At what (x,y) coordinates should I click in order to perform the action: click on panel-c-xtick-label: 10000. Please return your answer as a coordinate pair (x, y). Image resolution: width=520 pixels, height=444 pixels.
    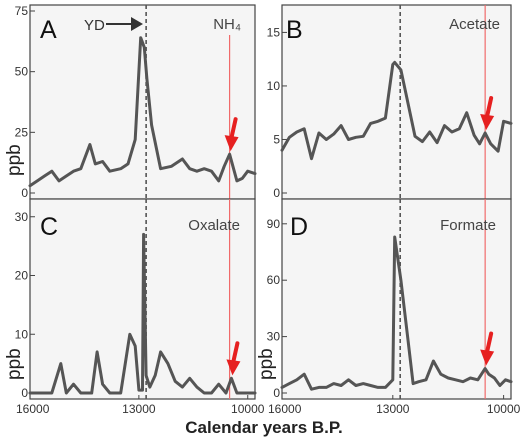
    Looking at the image, I should click on (248, 409).